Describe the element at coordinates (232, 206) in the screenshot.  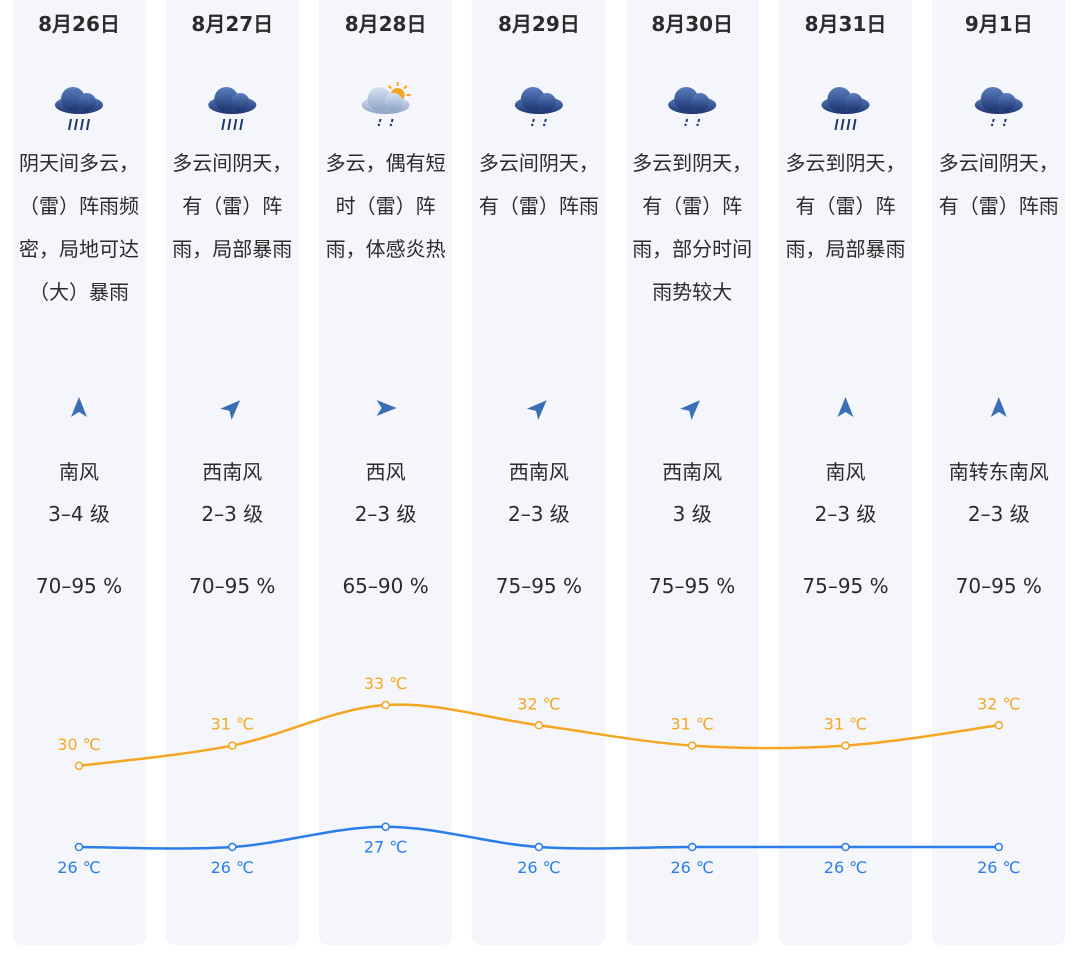
I see `weather-desc: 多云间阴天，有（雷）阵雨，局部暴雨` at that location.